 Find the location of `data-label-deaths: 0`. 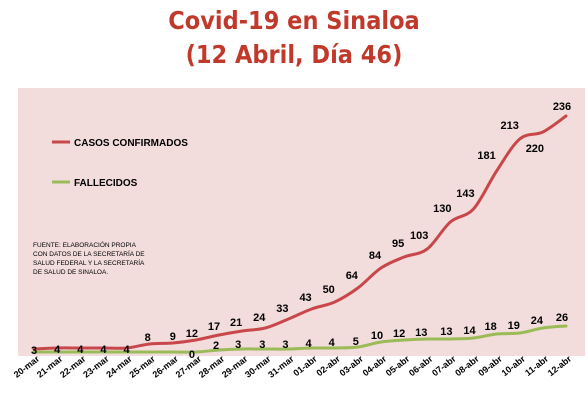

data-label-deaths: 0 is located at coordinates (192, 355).